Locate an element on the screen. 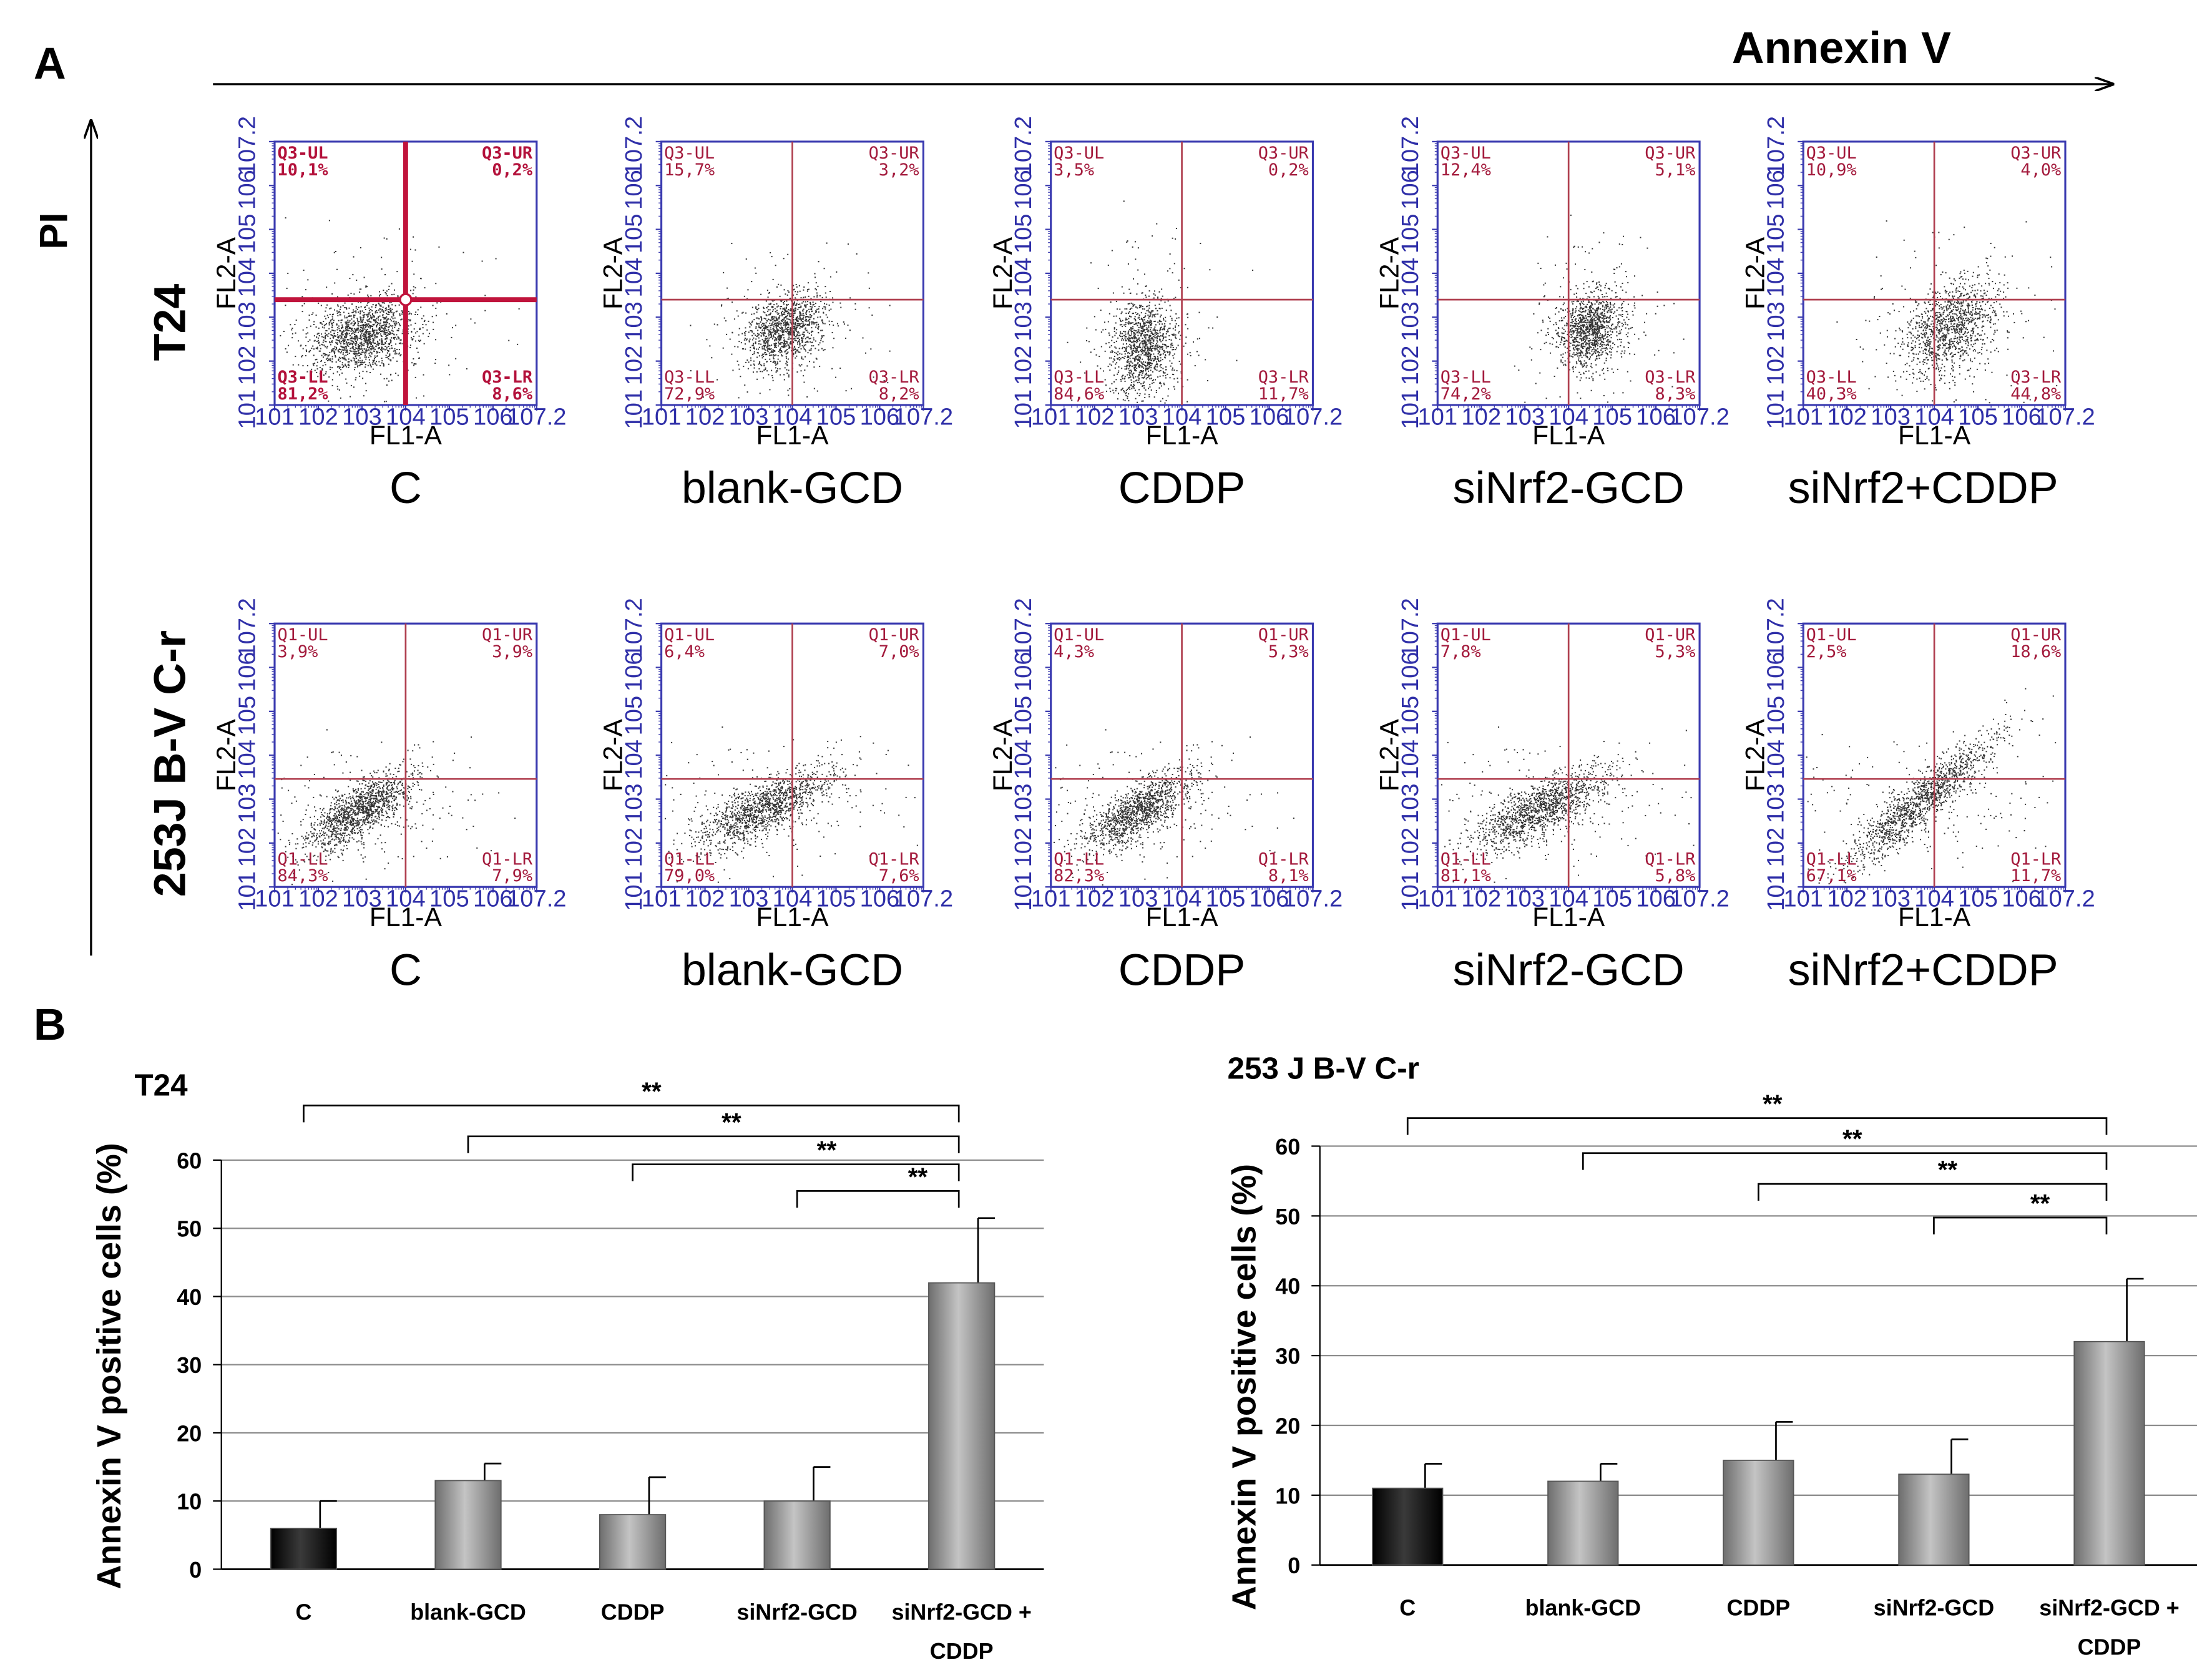 The width and height of the screenshot is (2197, 1680). quadrant-lr-value: 8,6% is located at coordinates (512, 394).